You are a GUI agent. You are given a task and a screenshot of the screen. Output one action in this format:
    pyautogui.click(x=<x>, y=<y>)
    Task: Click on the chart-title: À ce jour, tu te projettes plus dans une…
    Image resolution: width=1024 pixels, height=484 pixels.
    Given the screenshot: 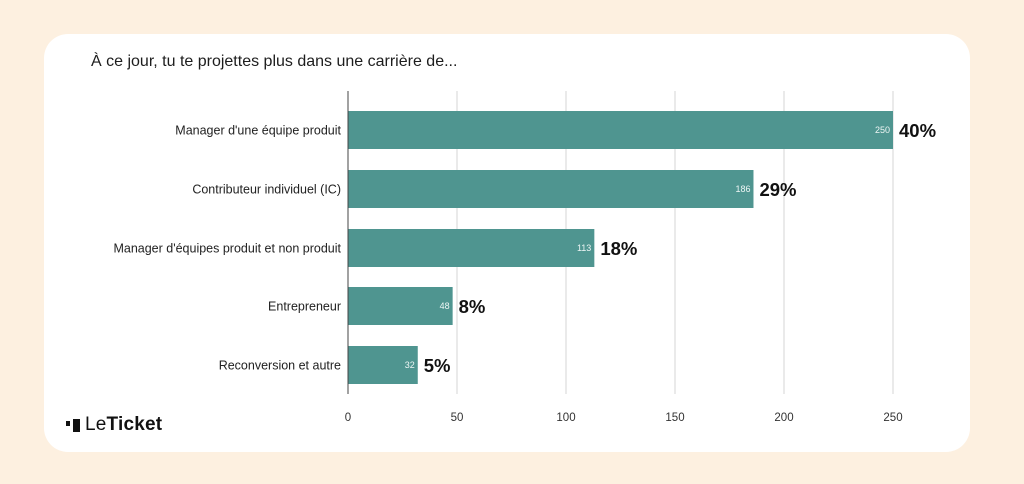 What is the action you would take?
    pyautogui.click(x=274, y=61)
    